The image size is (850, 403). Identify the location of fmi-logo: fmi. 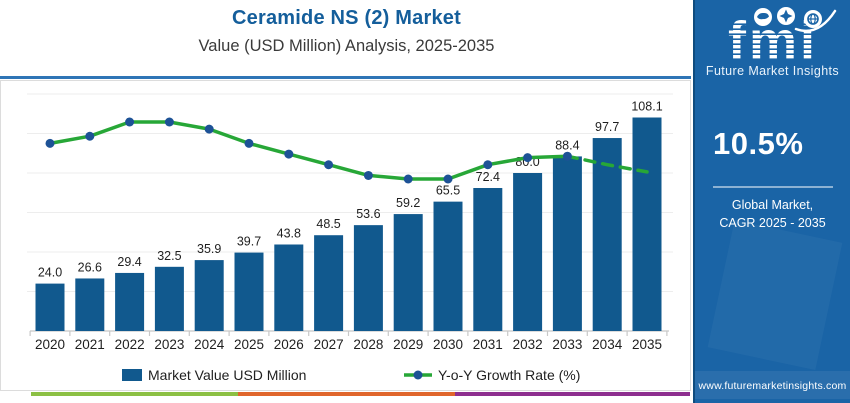
(773, 38).